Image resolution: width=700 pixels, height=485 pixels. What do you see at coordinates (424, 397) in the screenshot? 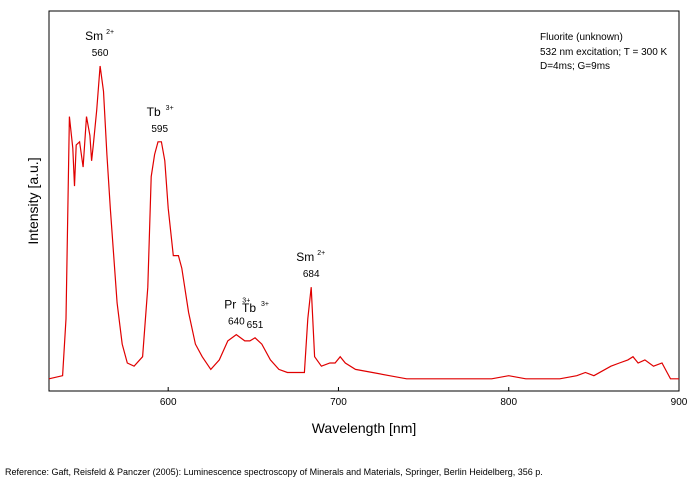
I see `x-axis-ticks: 600 700 800 900` at bounding box center [424, 397].